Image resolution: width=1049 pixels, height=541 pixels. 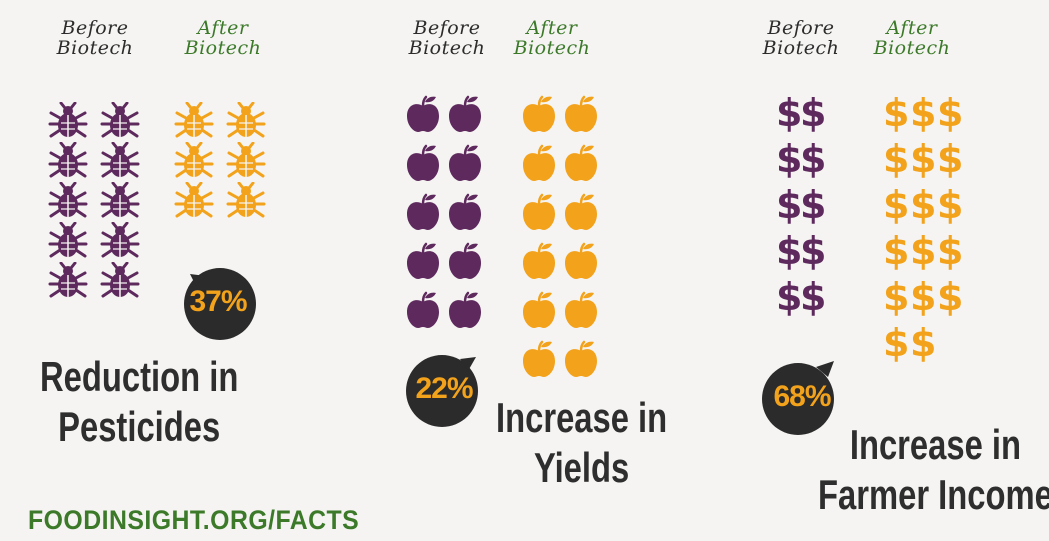 I want to click on panel-2-after-icons, so click(x=560, y=236).